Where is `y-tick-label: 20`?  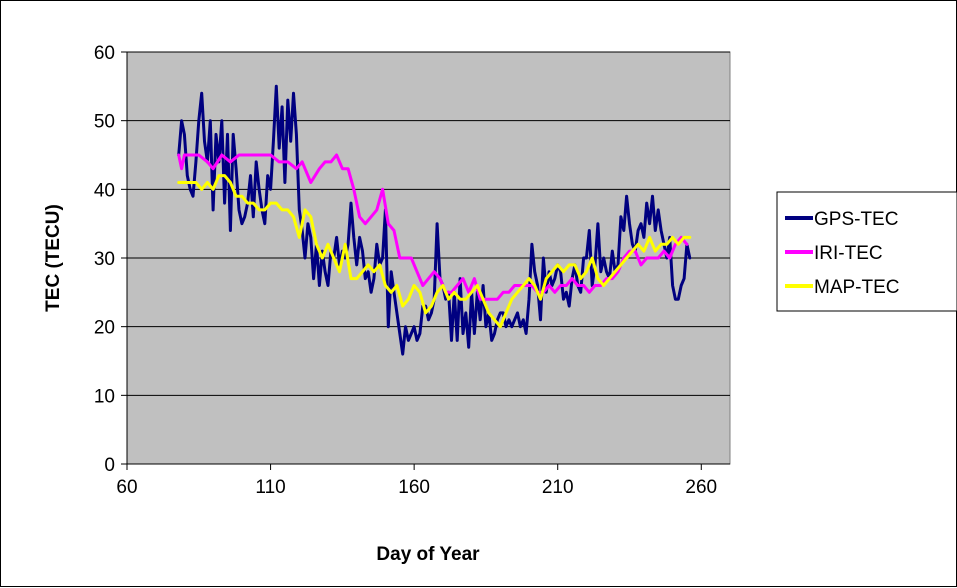
y-tick-label: 20 is located at coordinates (104, 328).